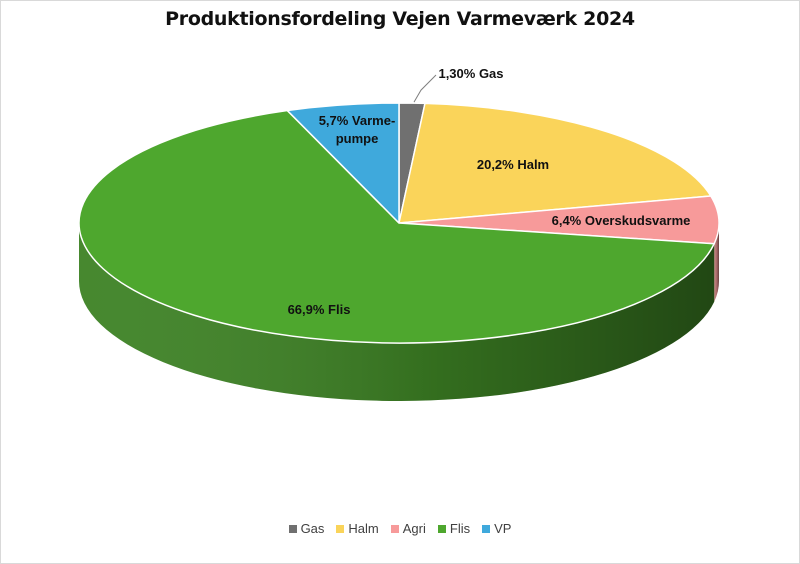 Image resolution: width=800 pixels, height=564 pixels. I want to click on legend-item-halm: Halm, so click(357, 528).